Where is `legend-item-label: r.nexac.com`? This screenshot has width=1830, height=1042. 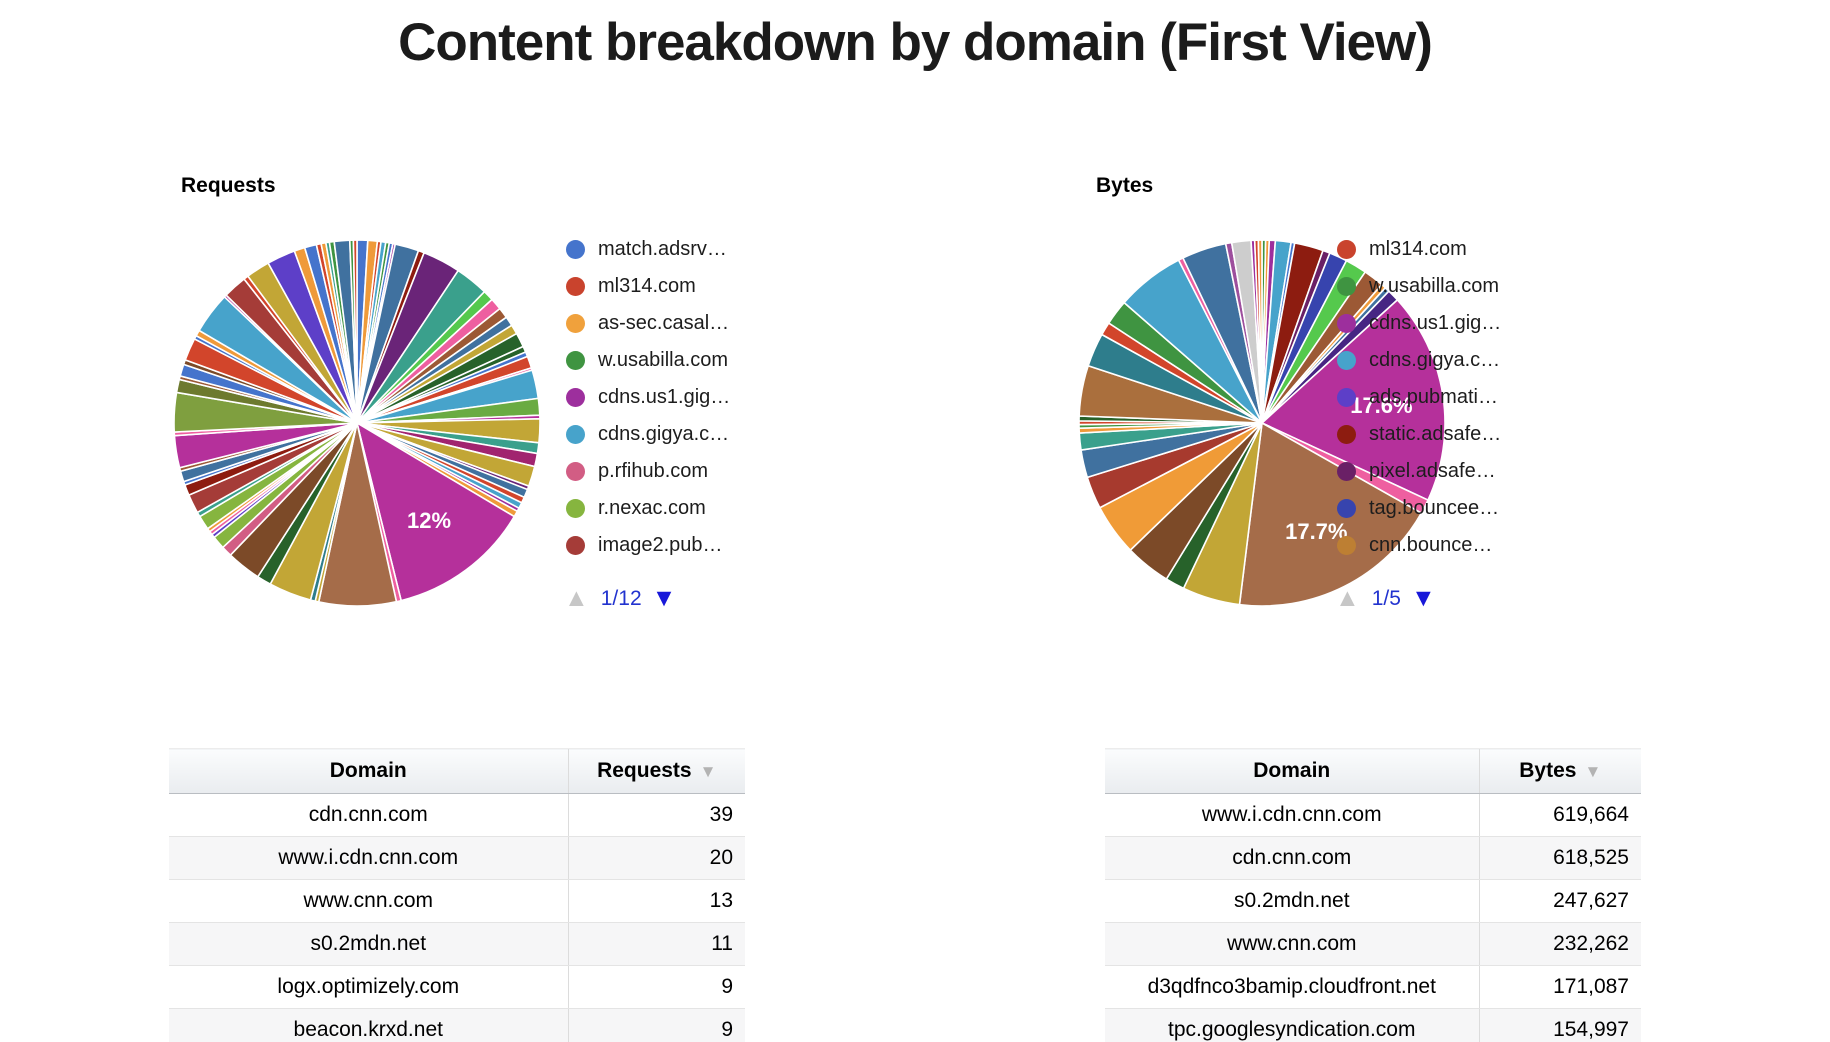
legend-item-label: r.nexac.com is located at coordinates (652, 507).